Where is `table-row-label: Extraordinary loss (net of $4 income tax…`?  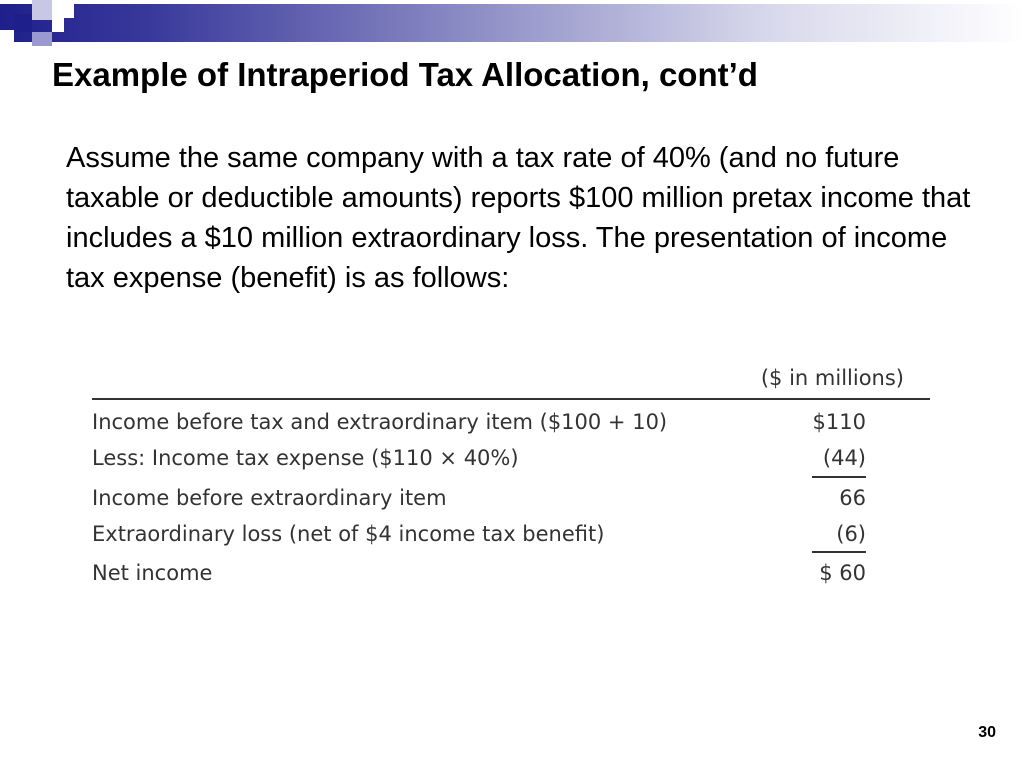
table-row-label: Extraordinary loss (net of $4 income tax… is located at coordinates (348, 534).